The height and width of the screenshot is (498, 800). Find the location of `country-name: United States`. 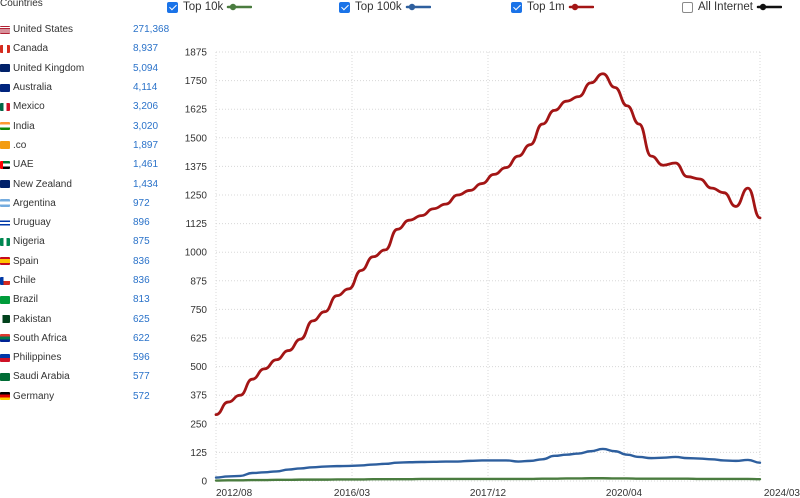

country-name: United States is located at coordinates (43, 30).